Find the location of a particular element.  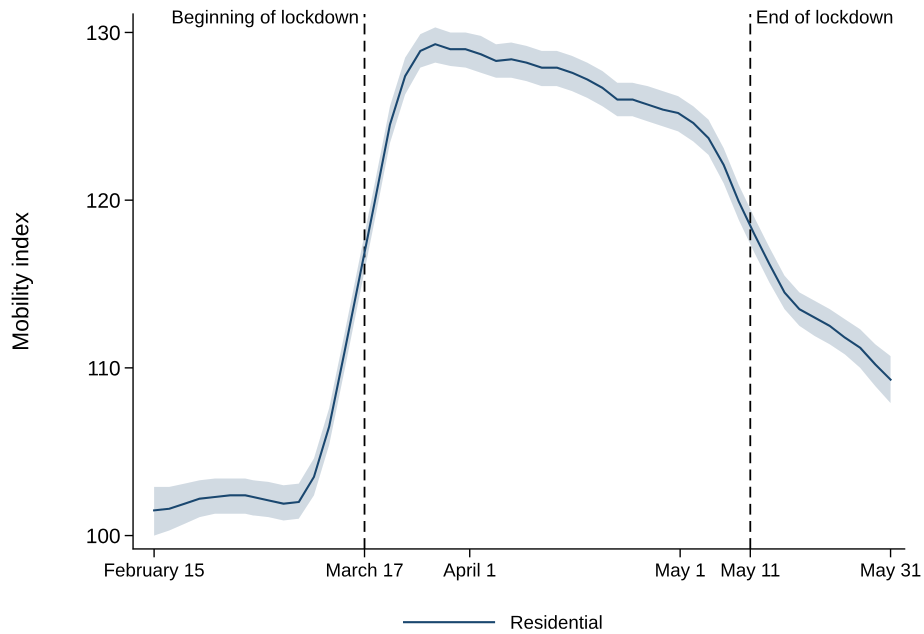

y-axis-title: Mobility index is located at coordinates (23, 281).